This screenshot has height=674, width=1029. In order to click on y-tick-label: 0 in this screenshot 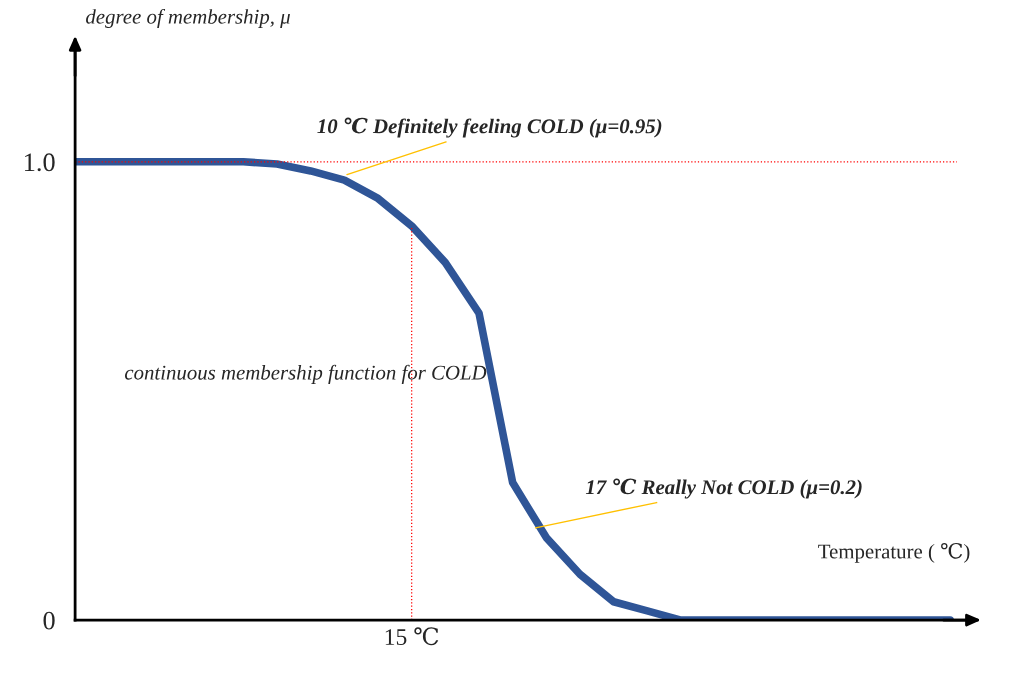, I will do `click(49, 620)`.